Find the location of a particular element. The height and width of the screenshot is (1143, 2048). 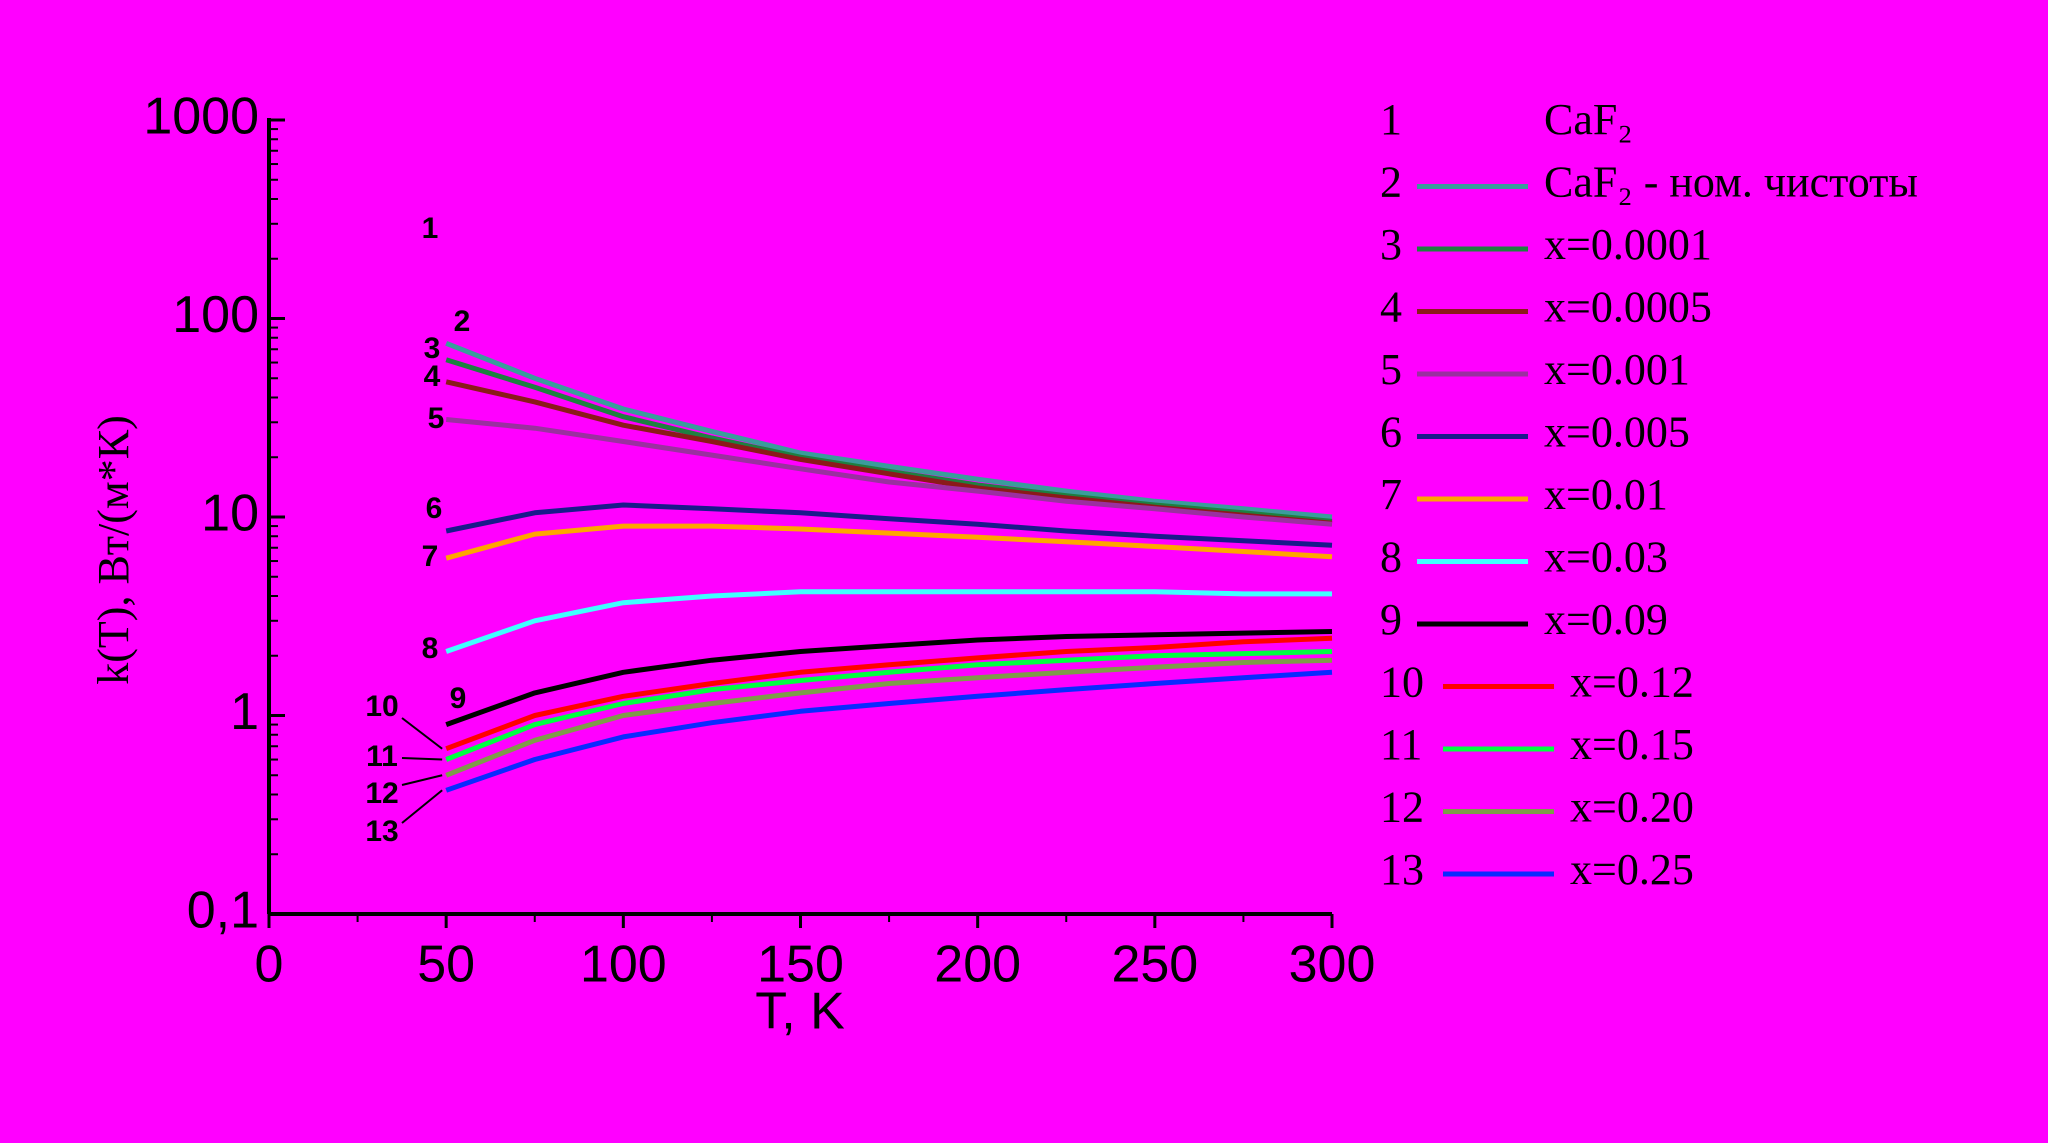

curve-label: 2 is located at coordinates (462, 321).